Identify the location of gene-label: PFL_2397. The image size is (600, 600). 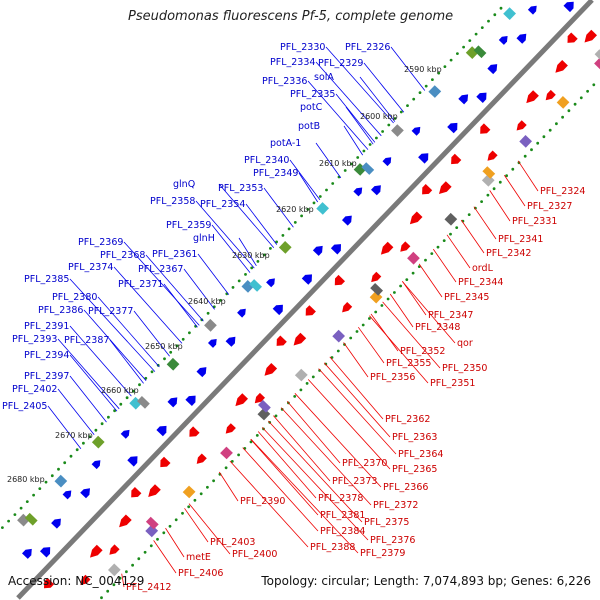
(46, 376).